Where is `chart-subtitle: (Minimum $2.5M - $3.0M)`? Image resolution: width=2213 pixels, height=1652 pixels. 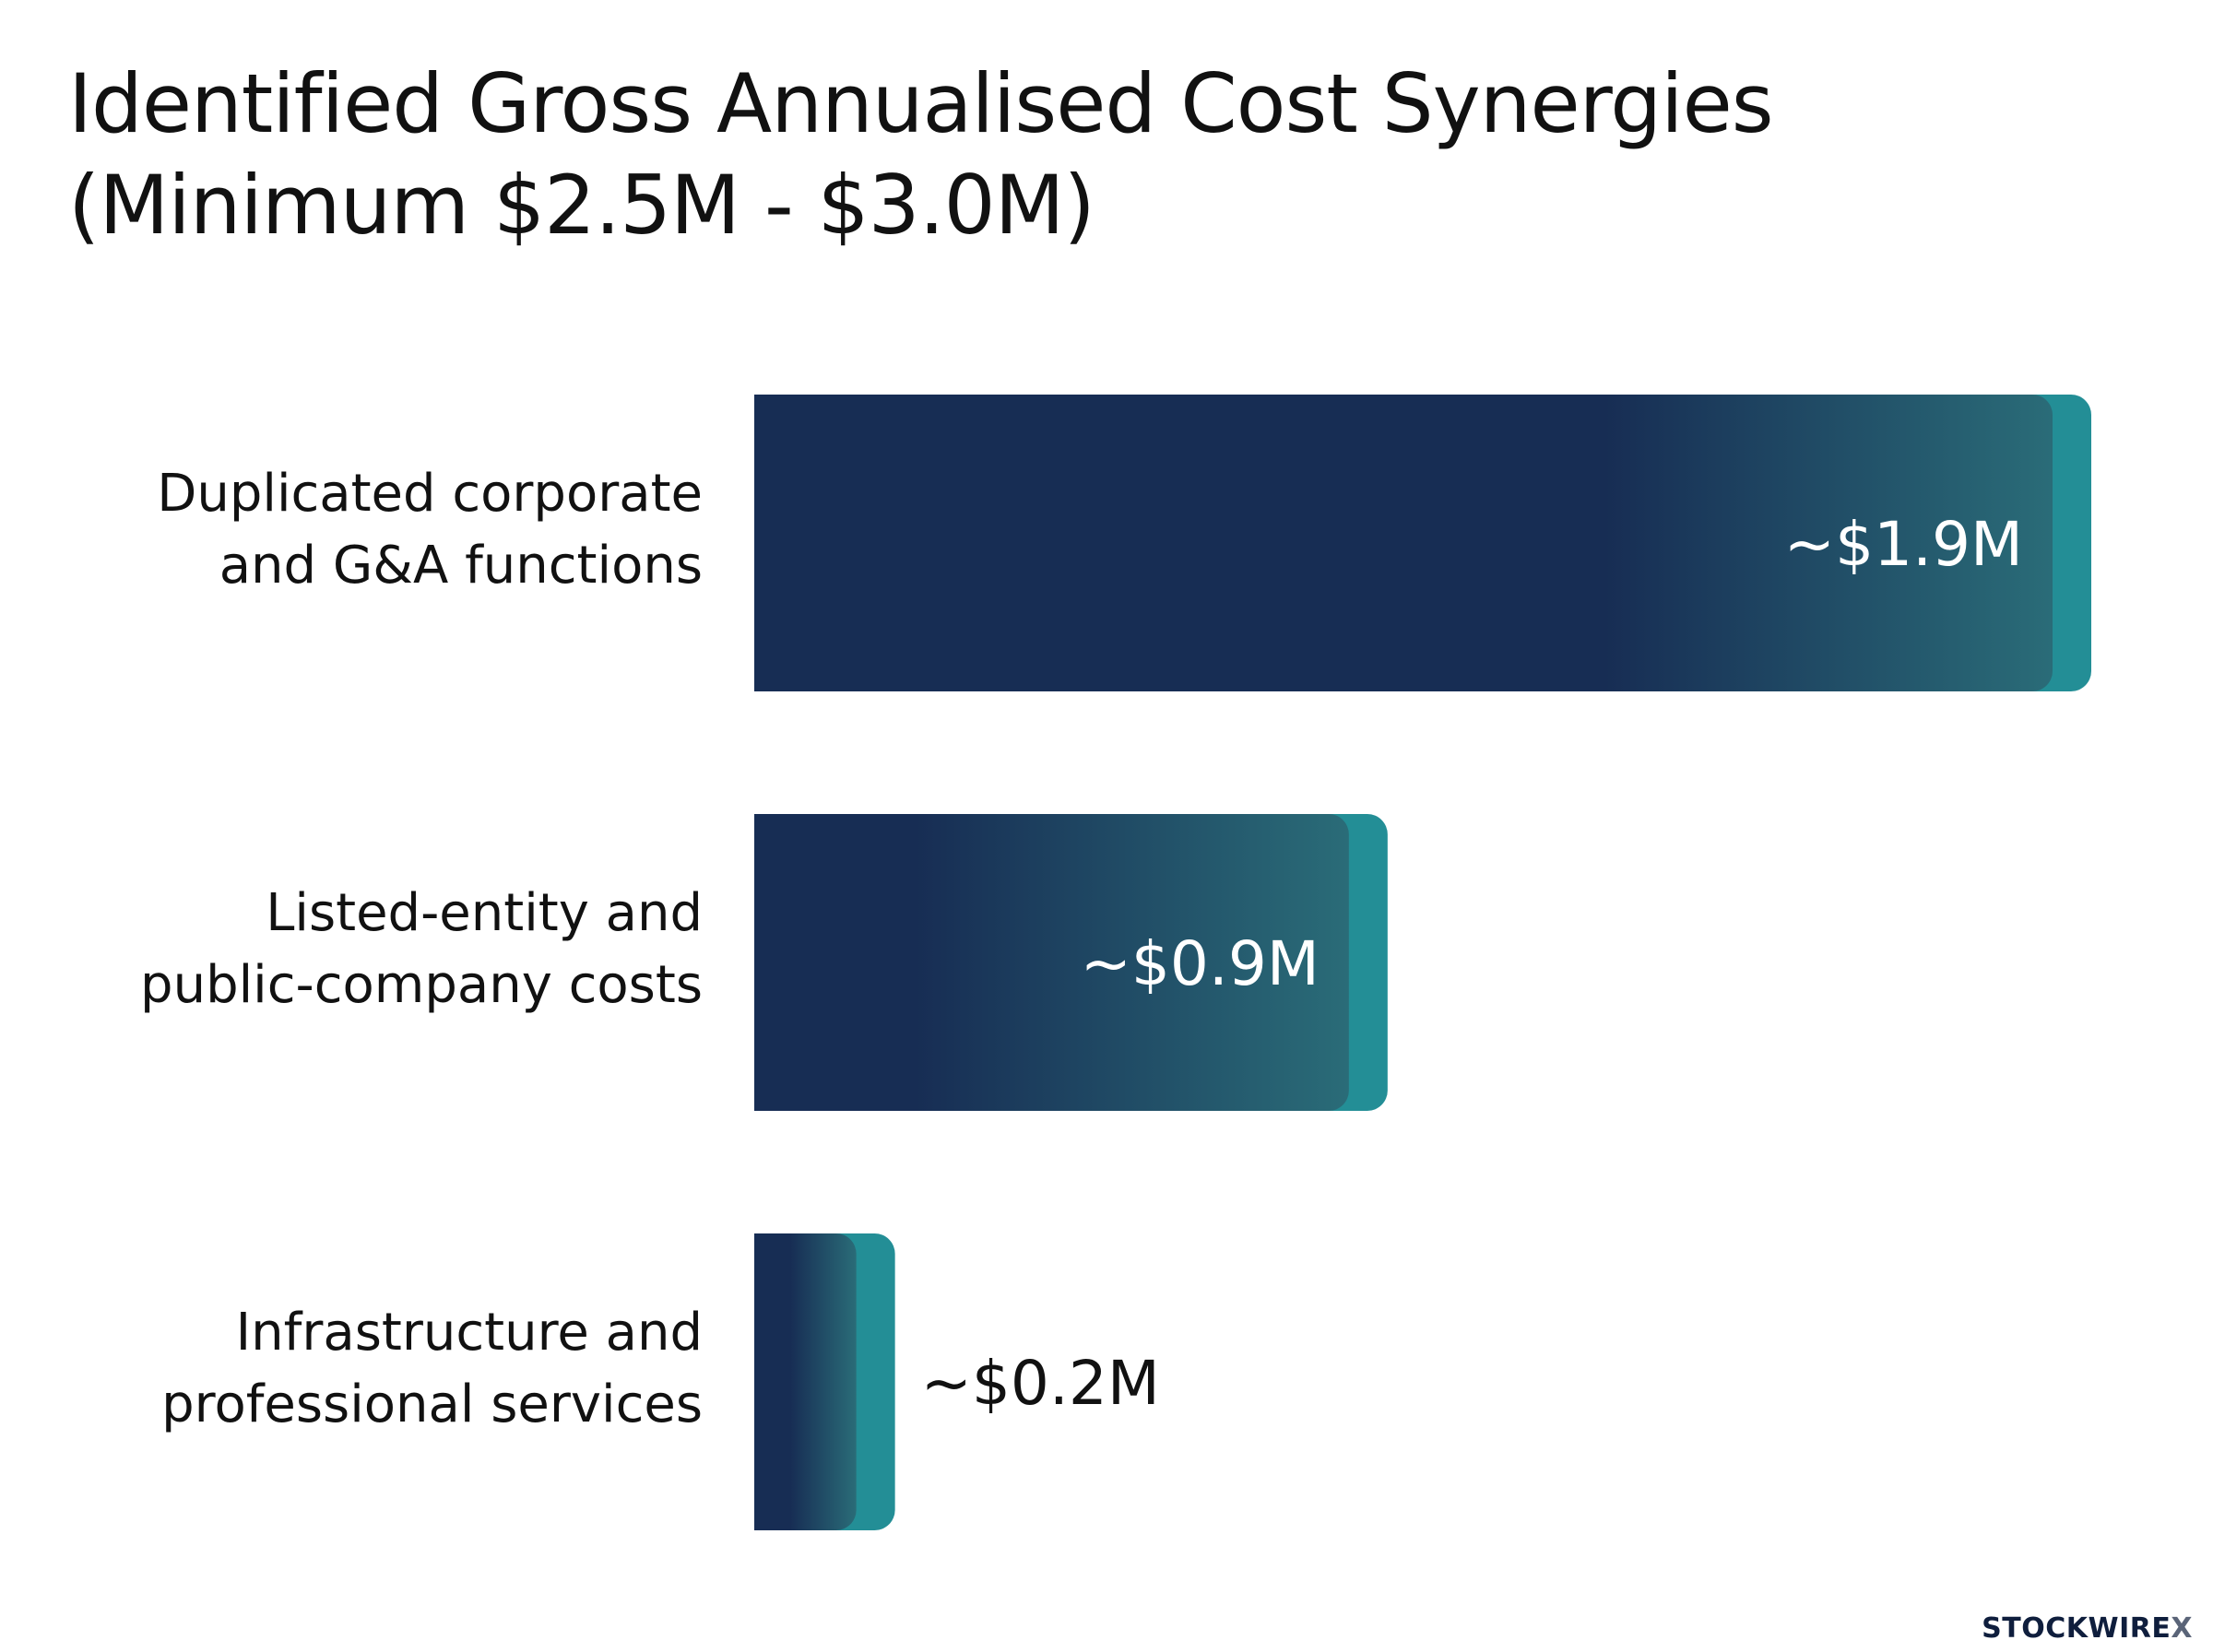
chart-subtitle: (Minimum $2.5M - $3.0M) is located at coordinates (581, 205).